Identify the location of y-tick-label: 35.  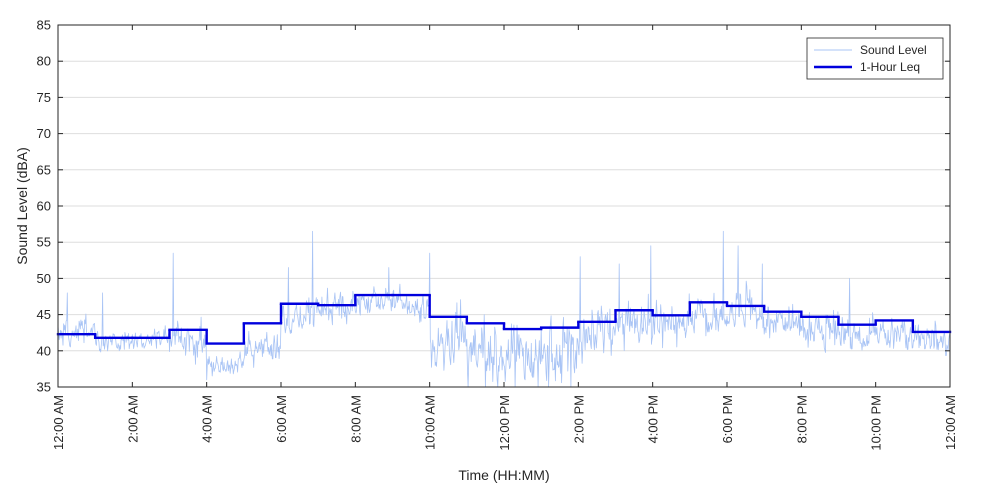
(44, 387).